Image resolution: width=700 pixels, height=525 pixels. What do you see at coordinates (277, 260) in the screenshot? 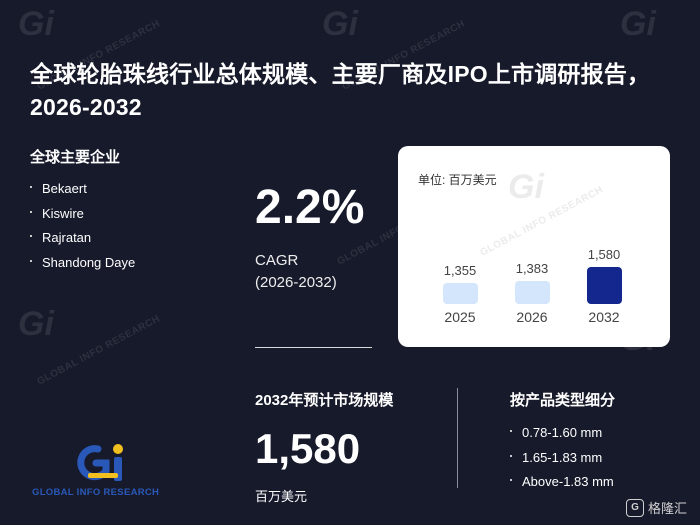
I see `cagr-label: CAGR` at bounding box center [277, 260].